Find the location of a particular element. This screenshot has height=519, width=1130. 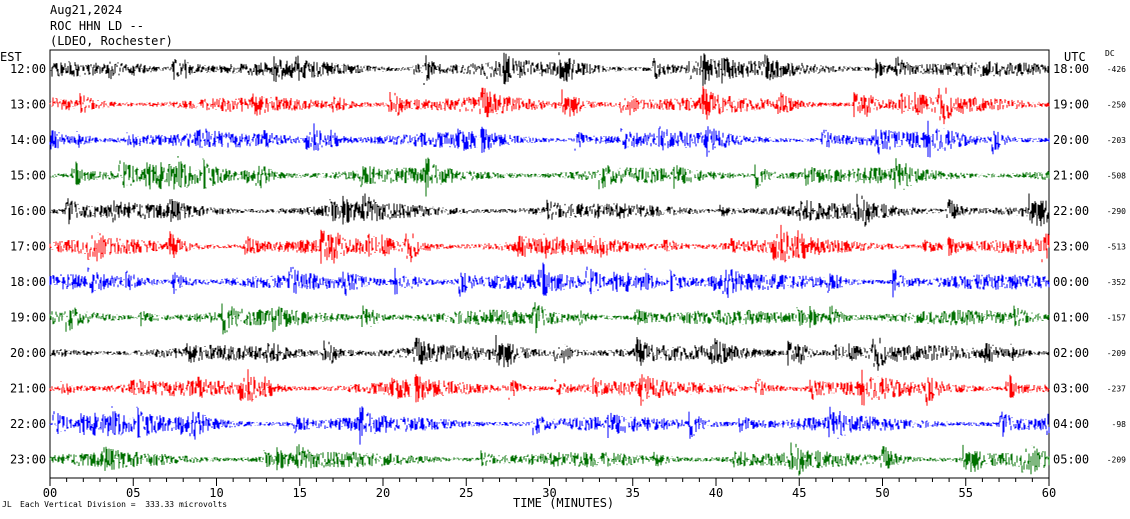

x-tick-label: 20 is located at coordinates (383, 493).